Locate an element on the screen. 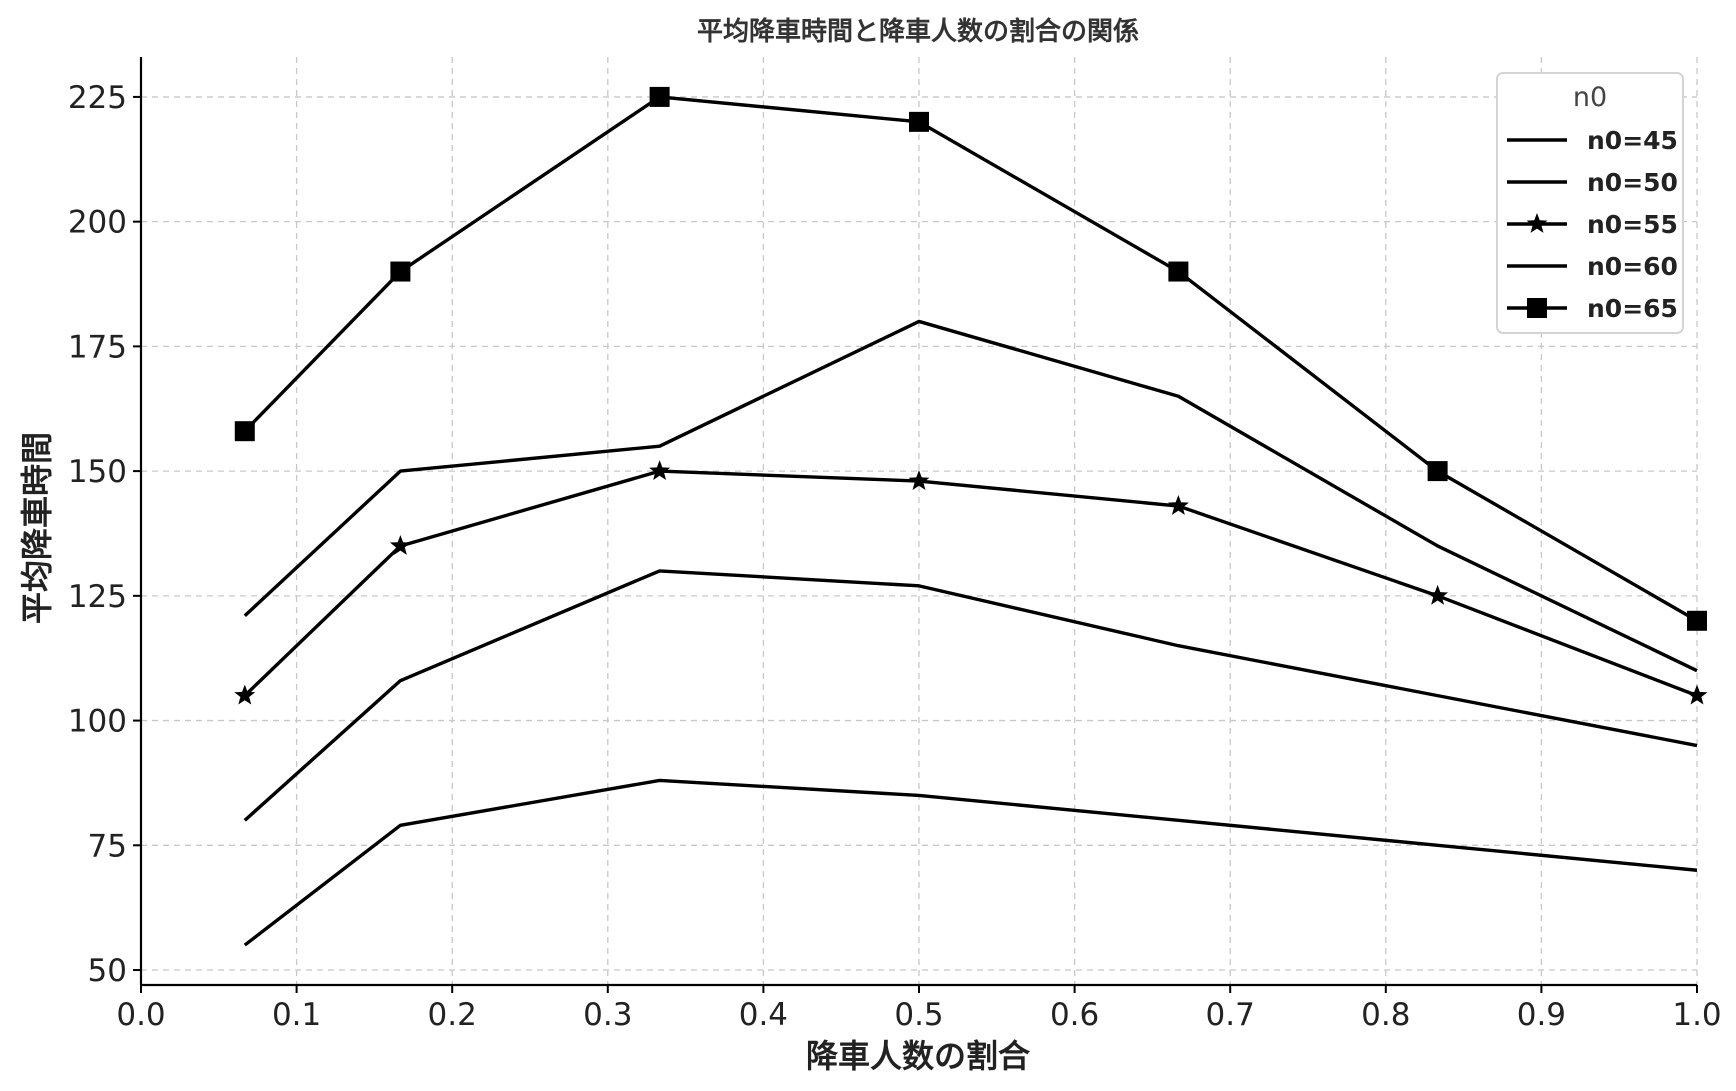 The image size is (1736, 1091). x-axis-label: 降車人数の割合 is located at coordinates (918, 1056).